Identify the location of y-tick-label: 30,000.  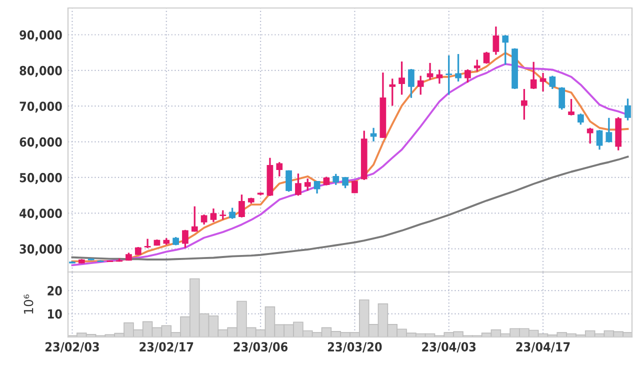
(41, 250).